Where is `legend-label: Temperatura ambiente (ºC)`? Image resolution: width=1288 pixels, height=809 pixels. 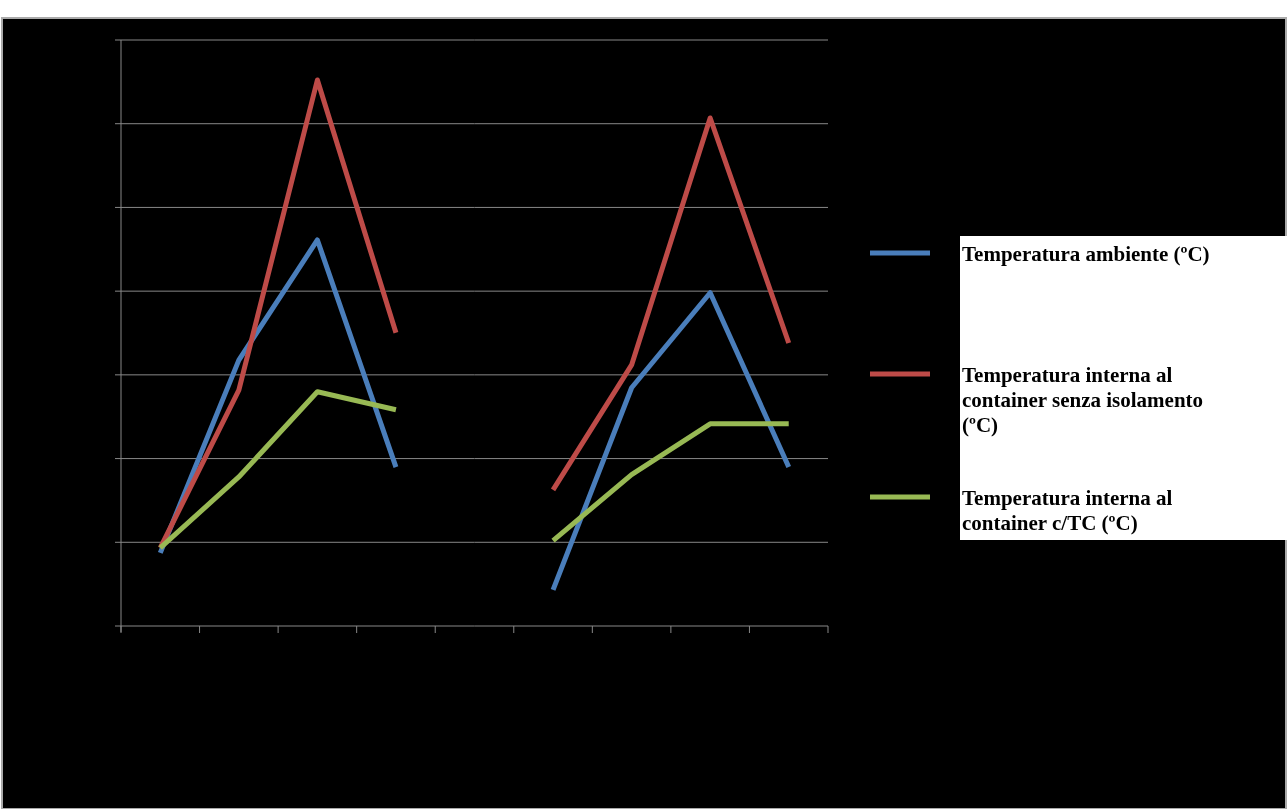 legend-label: Temperatura ambiente (ºC) is located at coordinates (1086, 254).